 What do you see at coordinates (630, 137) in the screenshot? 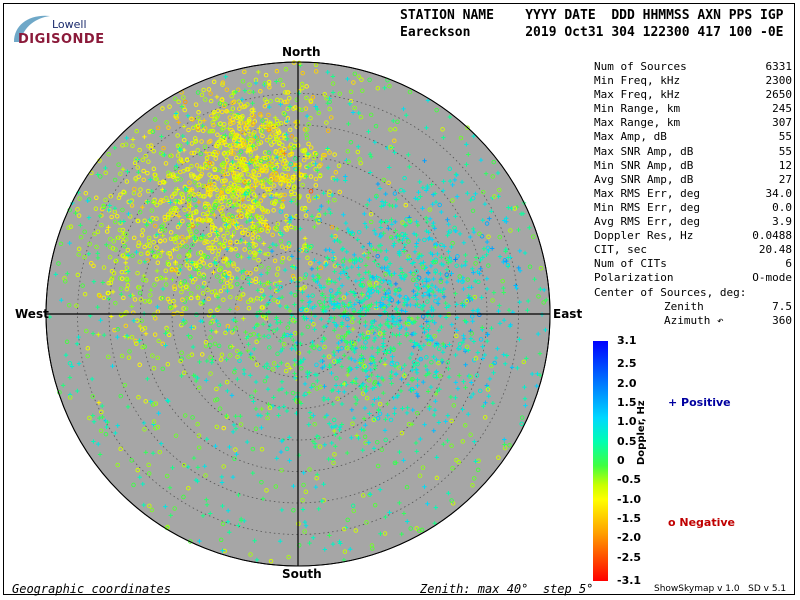
I see `stat-label: Max Amp, dB` at bounding box center [630, 137].